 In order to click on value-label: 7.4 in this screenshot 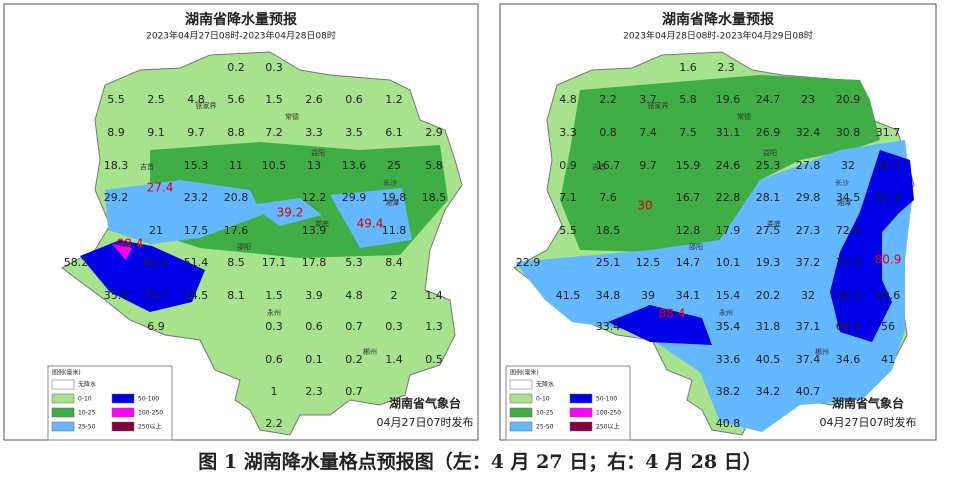, I will do `click(648, 132)`.